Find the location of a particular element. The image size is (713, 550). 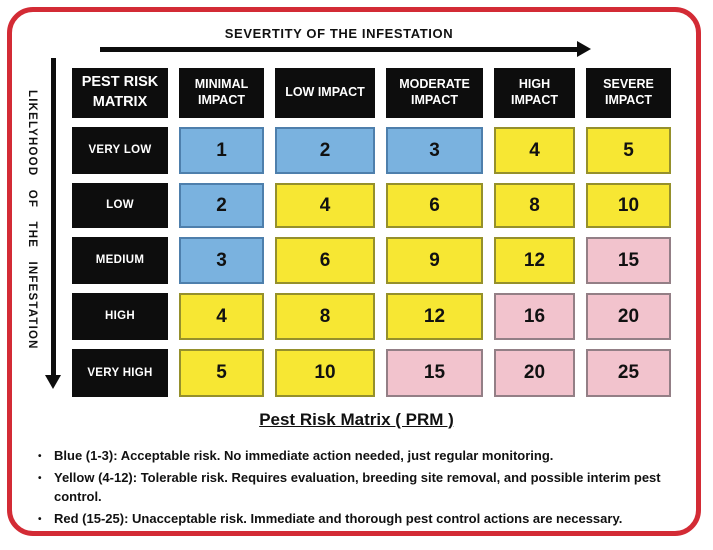

likelihood-axis-label: LIKELYHOOD OF THE INFESTATION is located at coordinates (32, 220).